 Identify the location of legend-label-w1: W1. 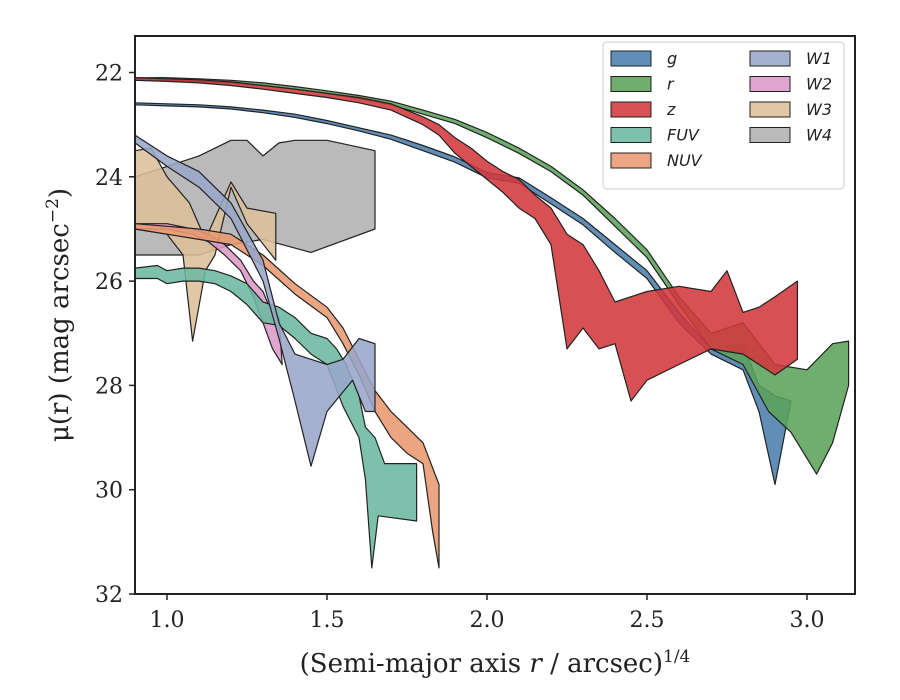
(819, 58).